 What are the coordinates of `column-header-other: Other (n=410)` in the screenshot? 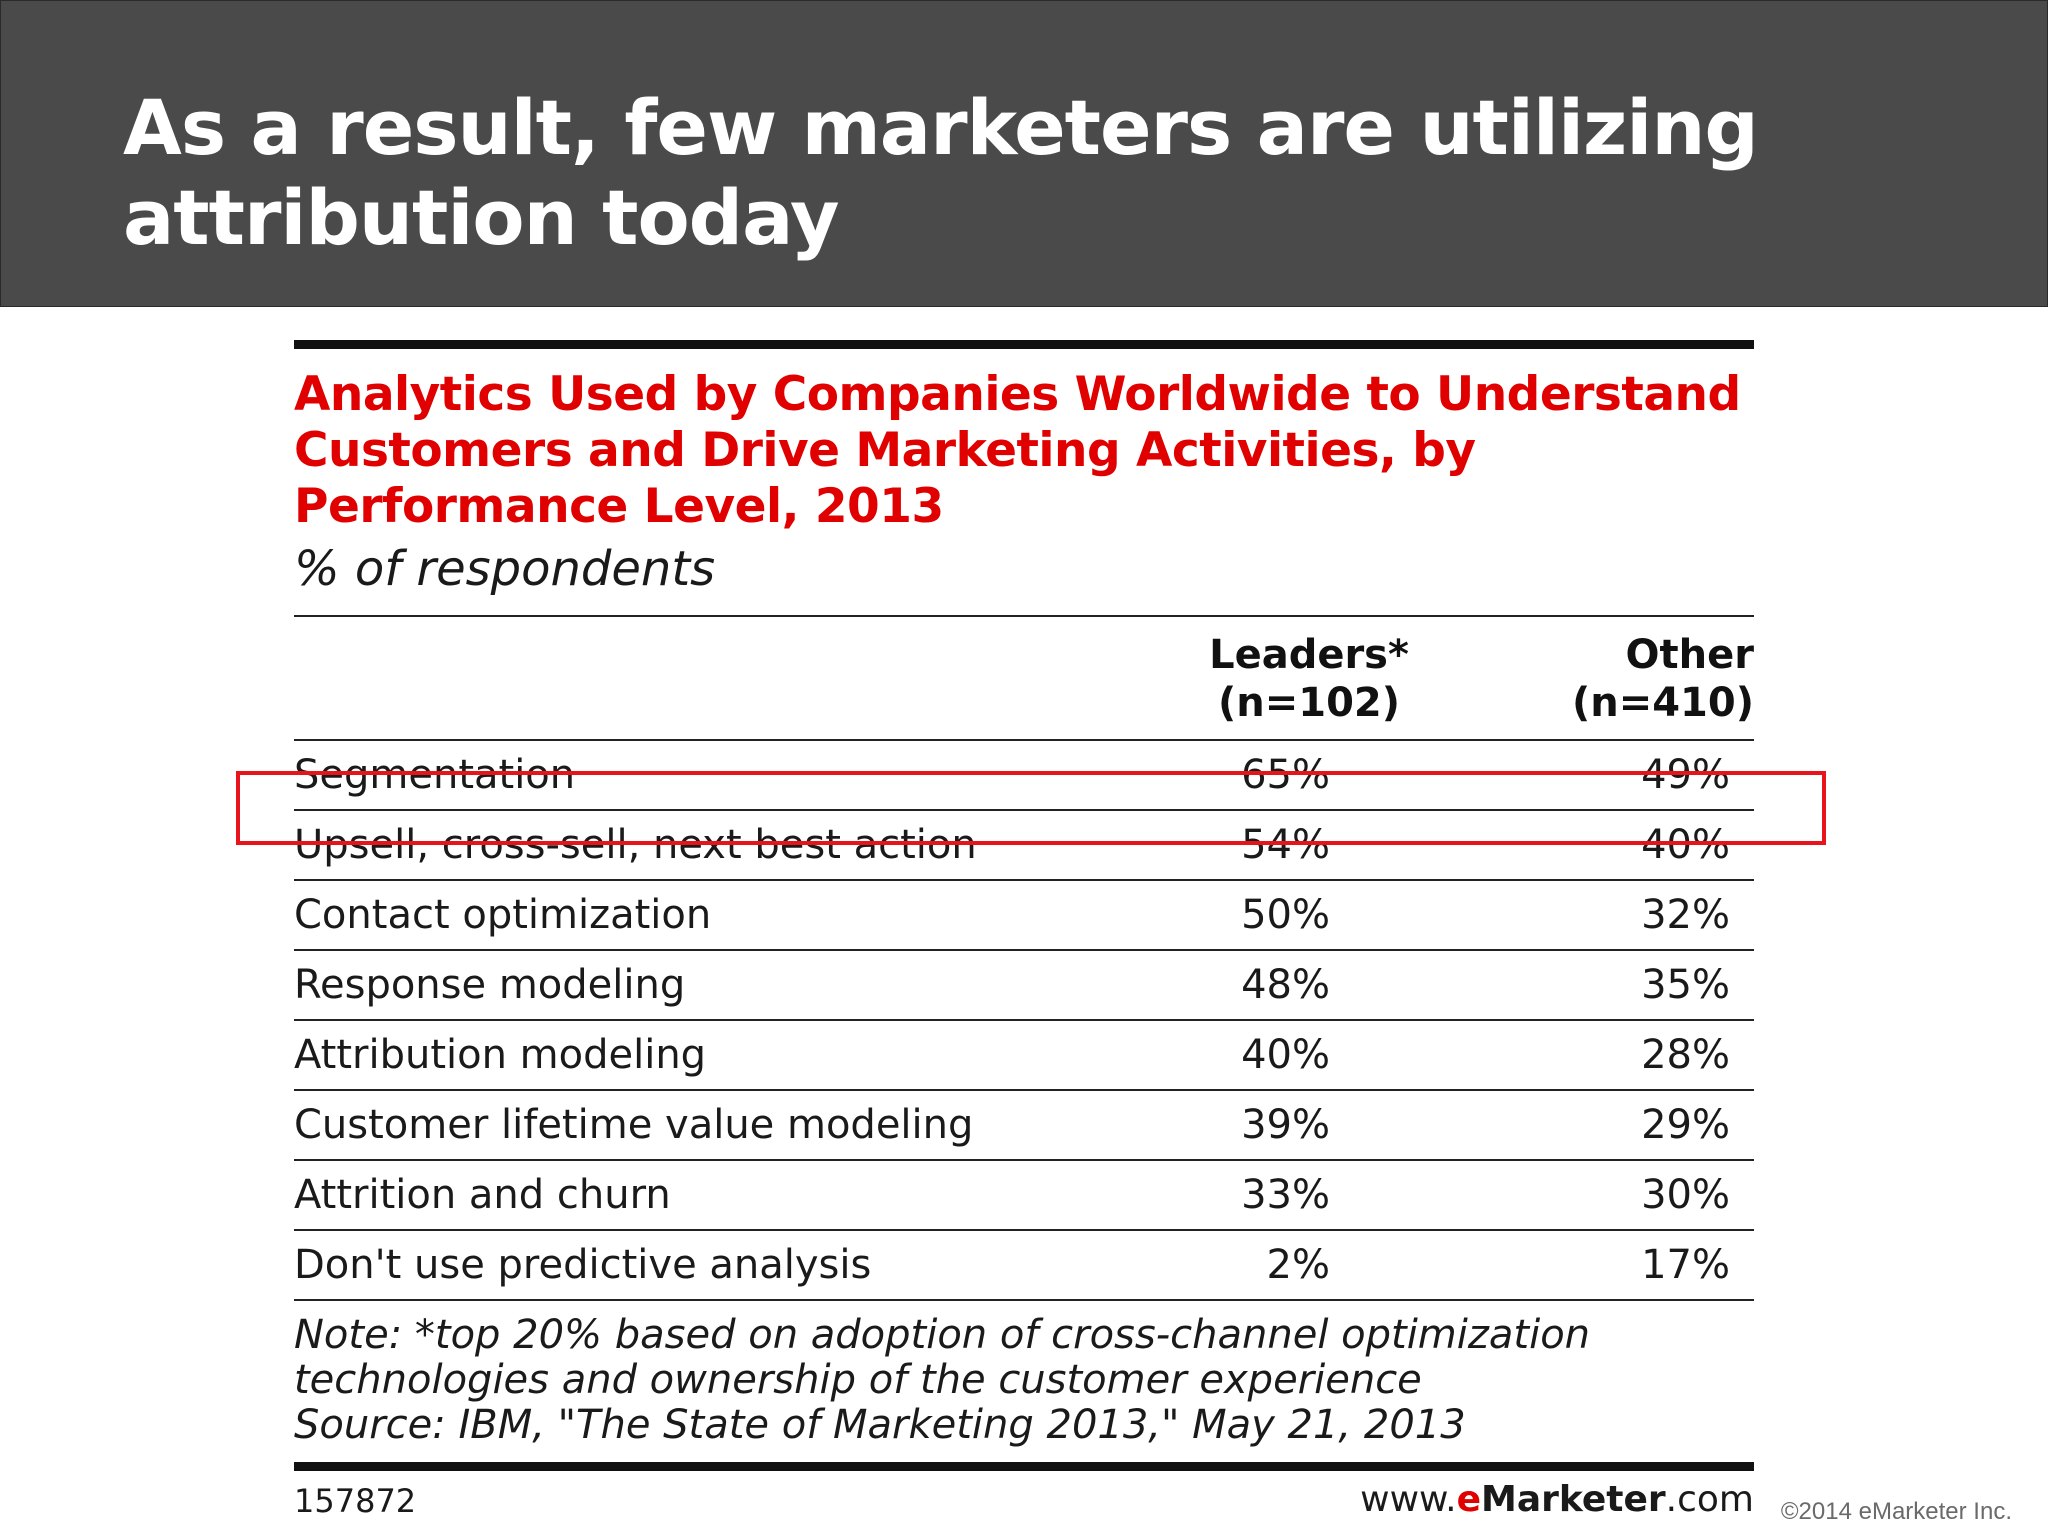 It's located at (1624, 679).